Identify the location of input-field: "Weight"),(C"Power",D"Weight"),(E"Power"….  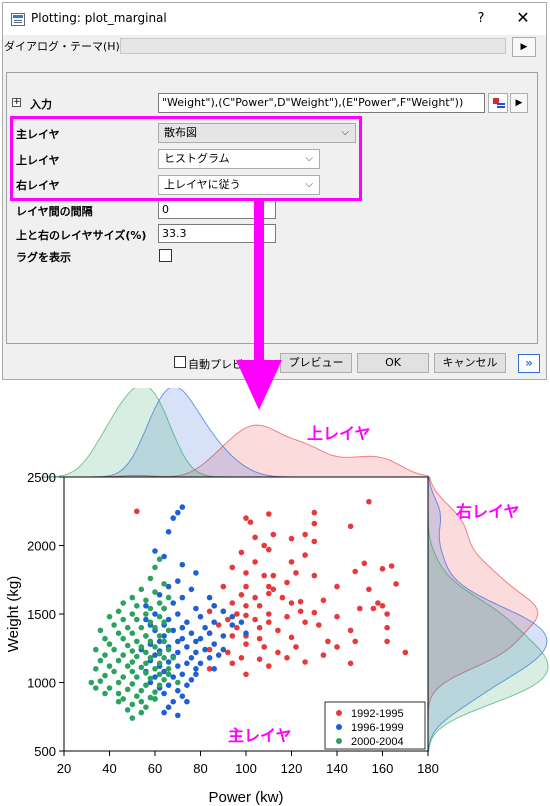
(321, 103).